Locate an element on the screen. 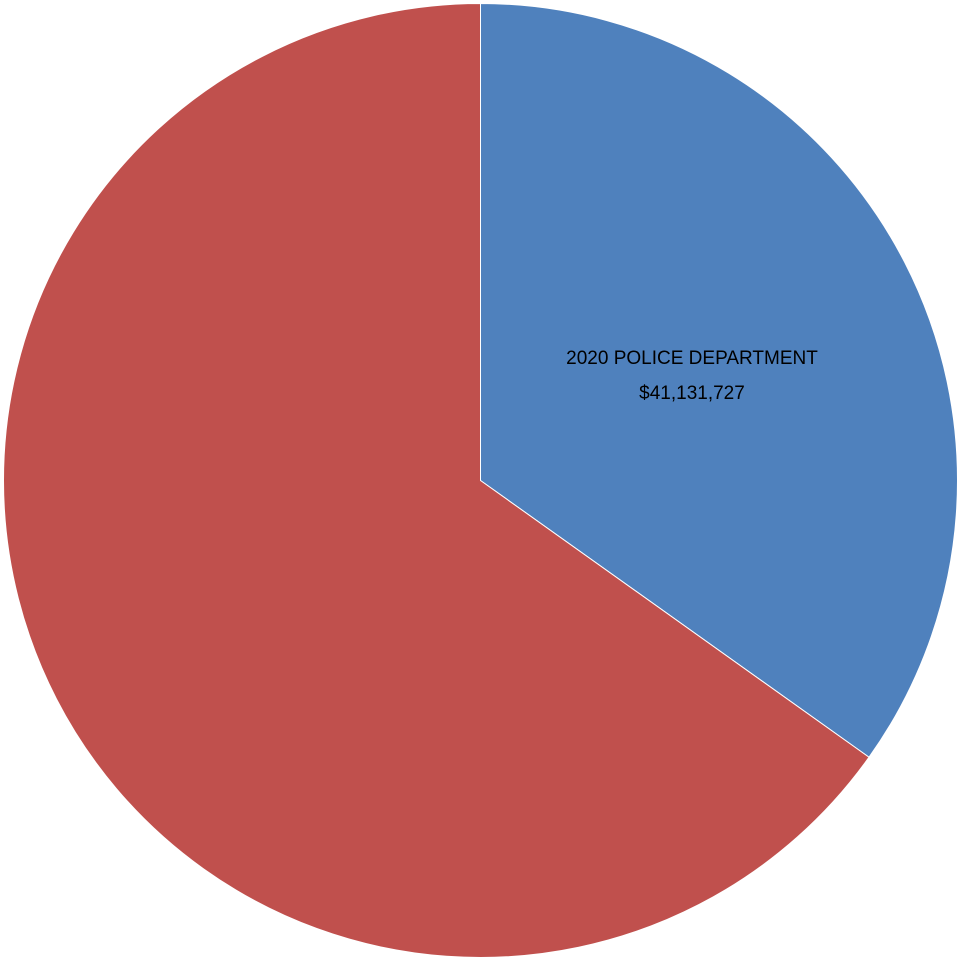  slice-value-police-department: $41,131,727 is located at coordinates (692, 393).